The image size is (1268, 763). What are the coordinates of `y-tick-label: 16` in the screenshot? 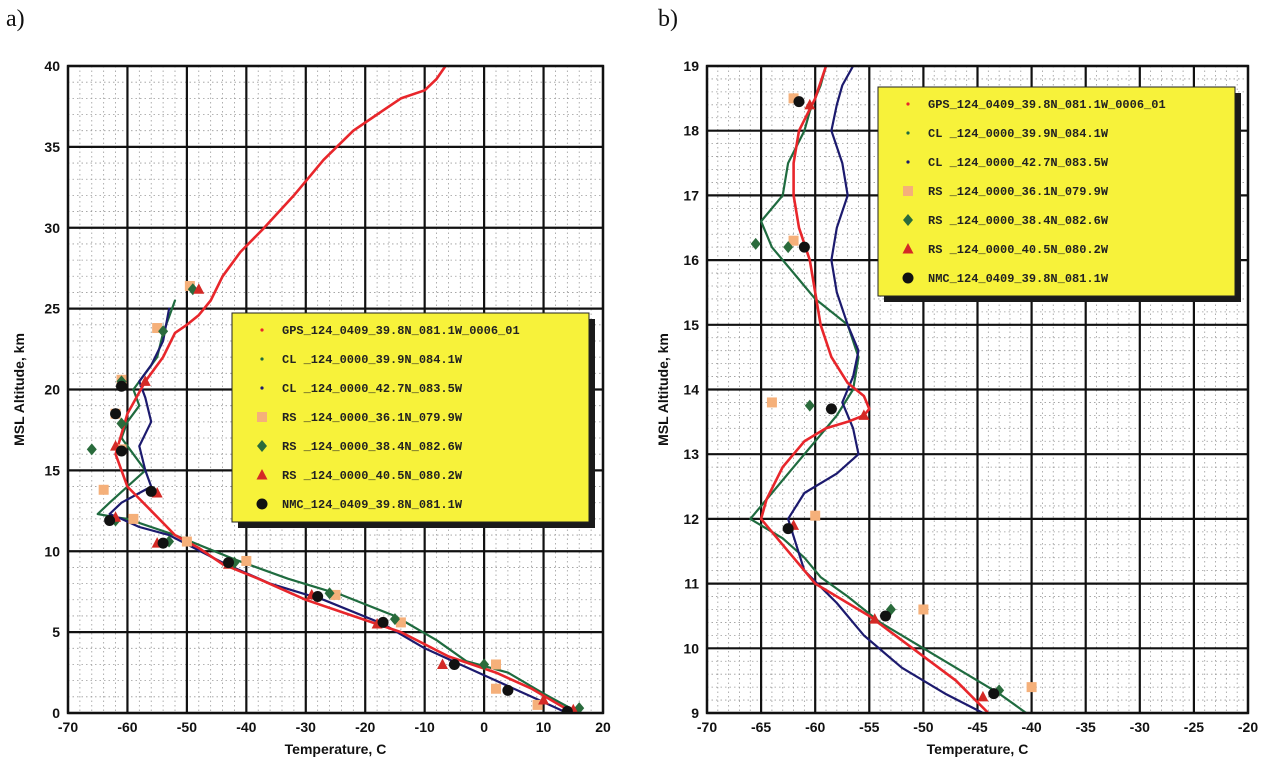 It's located at (691, 260).